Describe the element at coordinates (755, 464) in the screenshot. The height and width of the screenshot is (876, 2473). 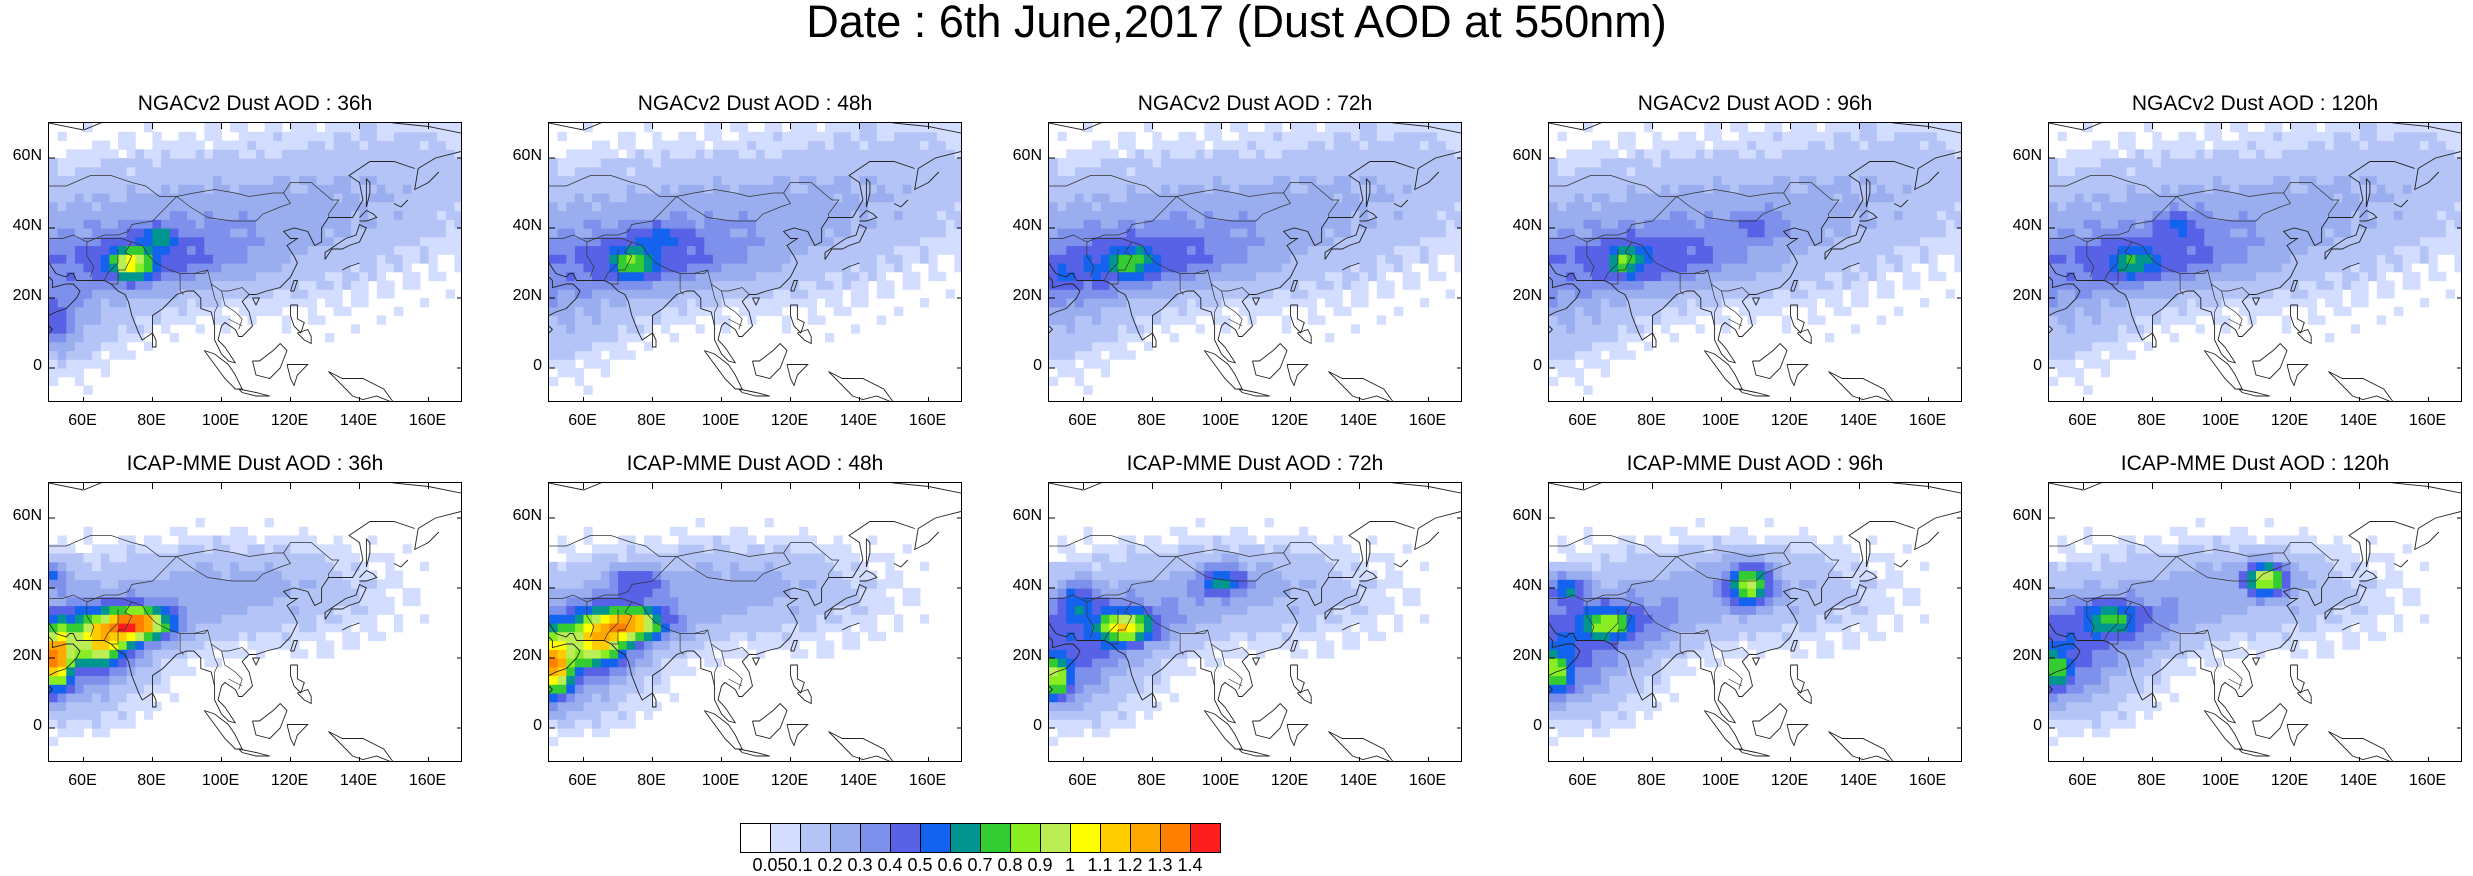
I see `panel-title: ICAP-MME Dust AOD : 48h` at that location.